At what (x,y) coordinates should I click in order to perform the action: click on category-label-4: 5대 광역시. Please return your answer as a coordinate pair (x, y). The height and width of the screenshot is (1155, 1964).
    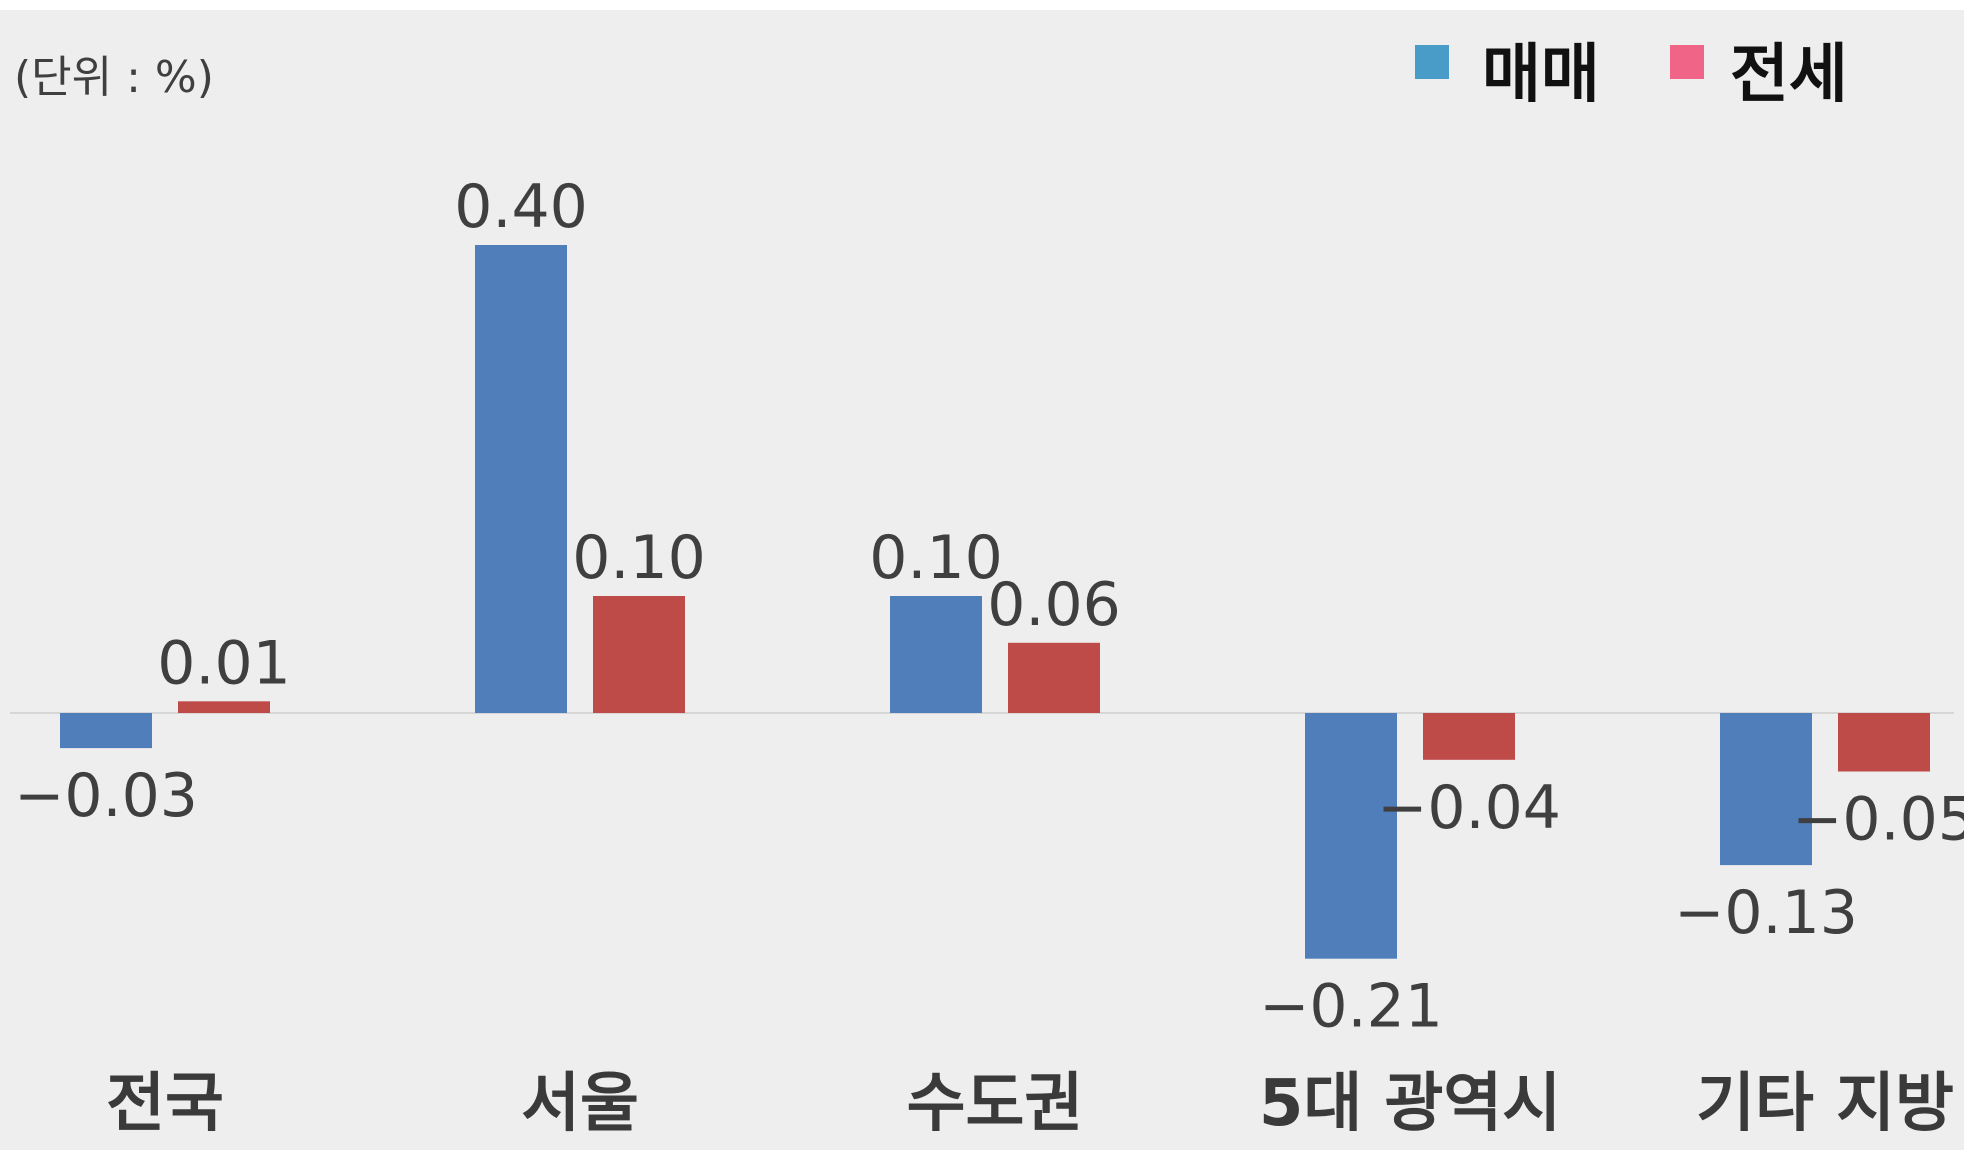
    Looking at the image, I should click on (1410, 1104).